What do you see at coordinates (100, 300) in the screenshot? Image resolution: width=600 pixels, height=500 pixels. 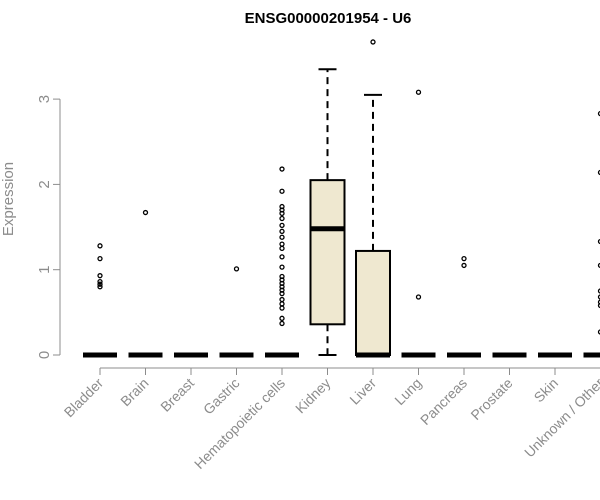 I see `box-bladder` at bounding box center [100, 300].